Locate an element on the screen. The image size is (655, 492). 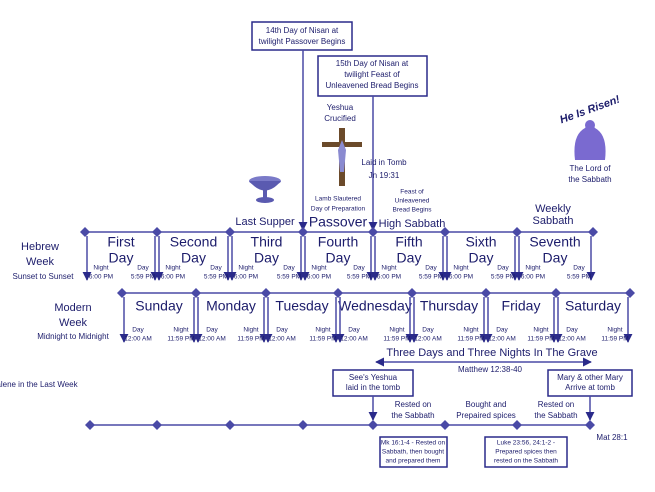
risen-caption: The Lord of is located at coordinates (591, 168).